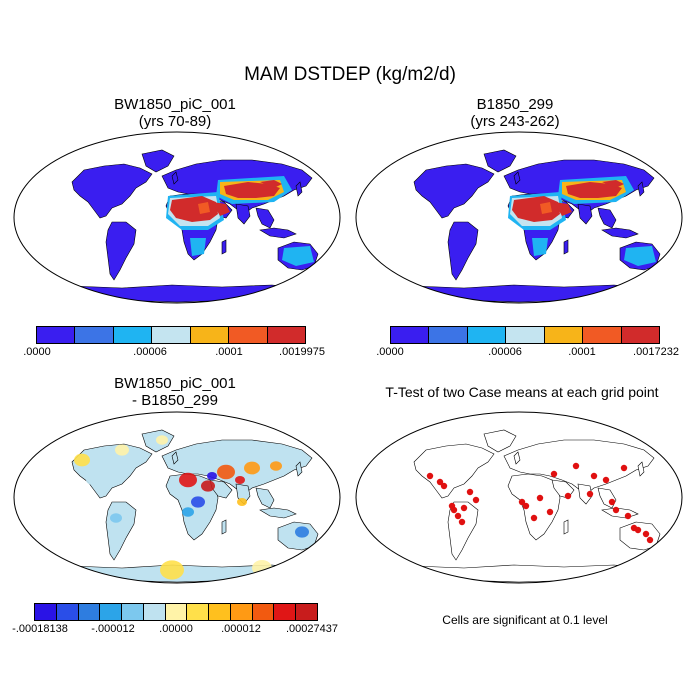 The width and height of the screenshot is (700, 700). I want to click on land-africa, so click(534, 507).